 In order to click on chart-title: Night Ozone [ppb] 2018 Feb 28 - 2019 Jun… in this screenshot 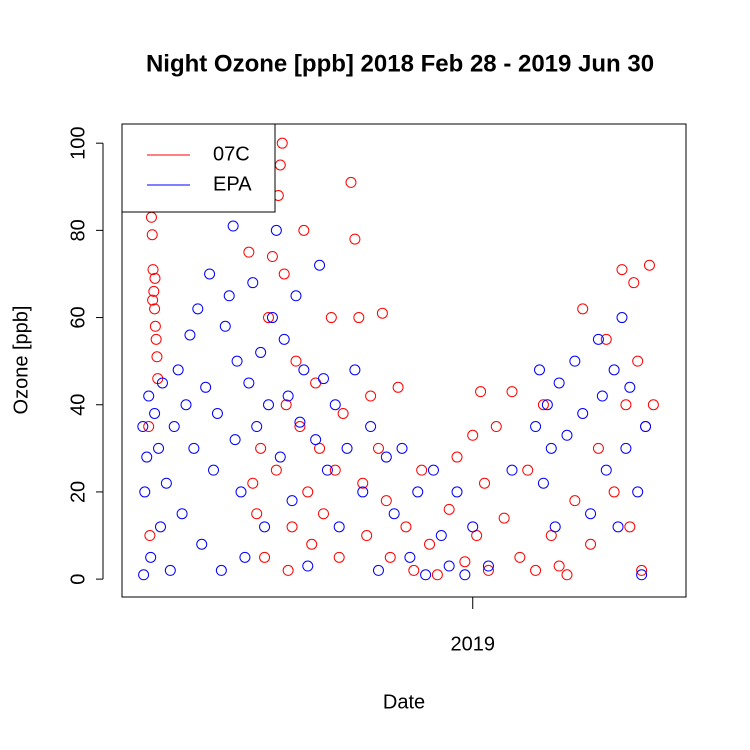, I will do `click(400, 63)`.